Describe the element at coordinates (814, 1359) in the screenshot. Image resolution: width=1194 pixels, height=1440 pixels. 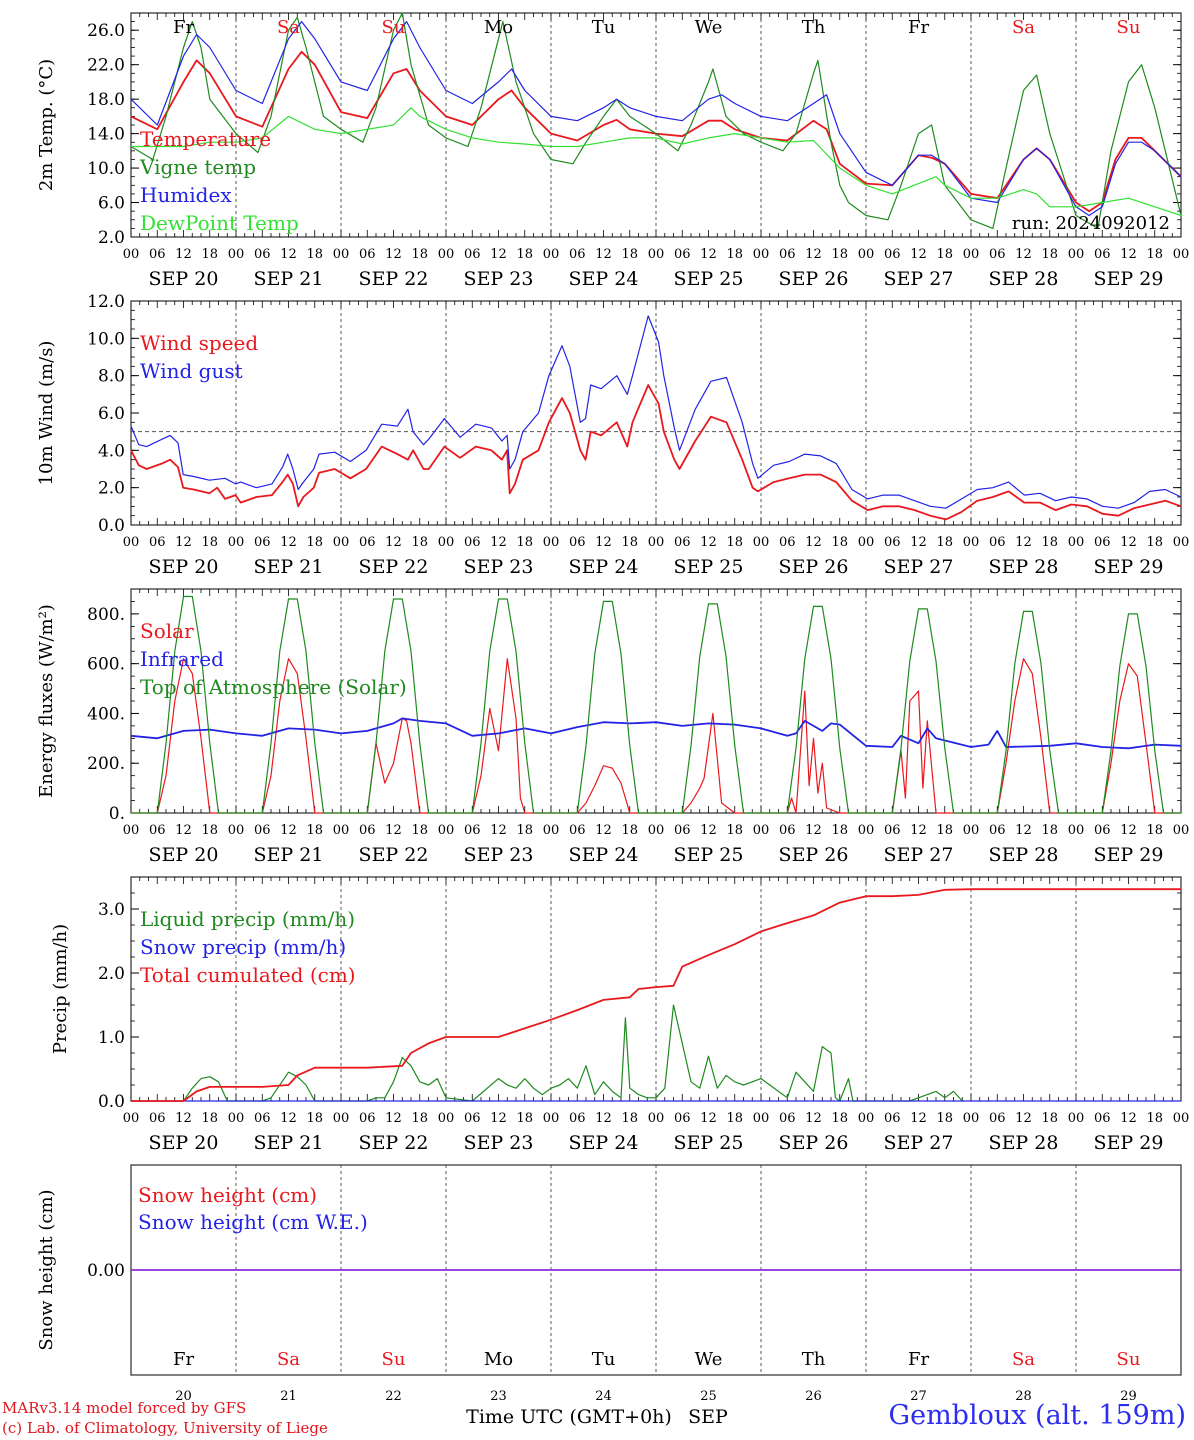
I see `weekday-label-bottom: Th` at that location.